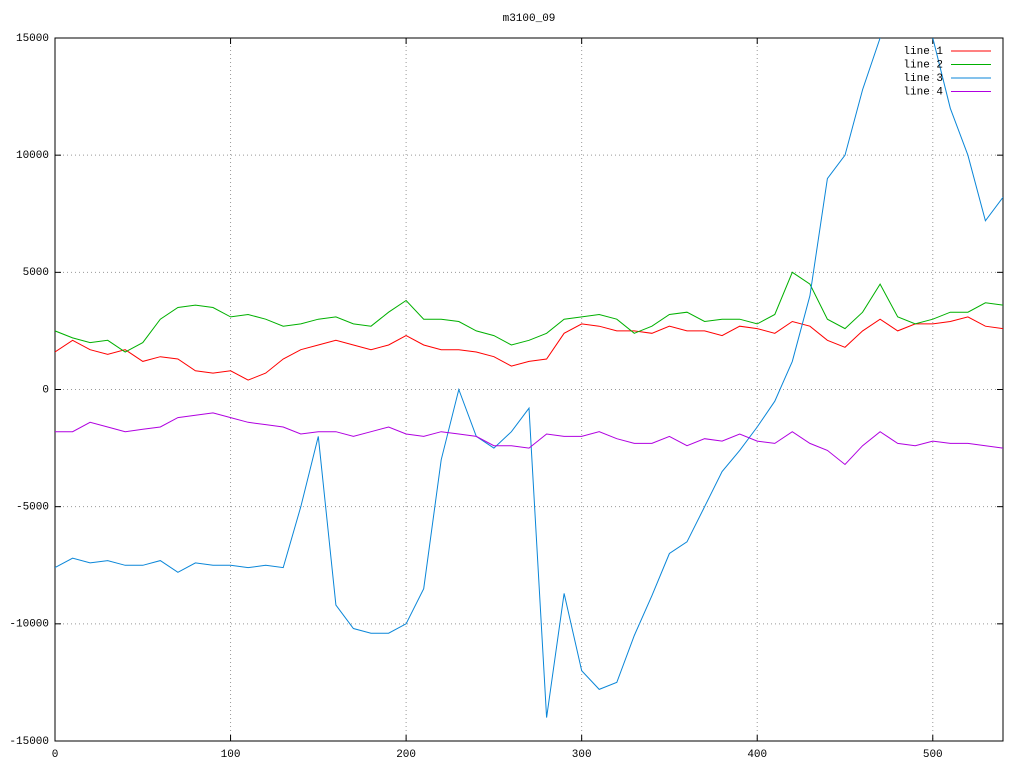 This screenshot has width=1024, height=768. I want to click on legend-label: line 4, so click(923, 92).